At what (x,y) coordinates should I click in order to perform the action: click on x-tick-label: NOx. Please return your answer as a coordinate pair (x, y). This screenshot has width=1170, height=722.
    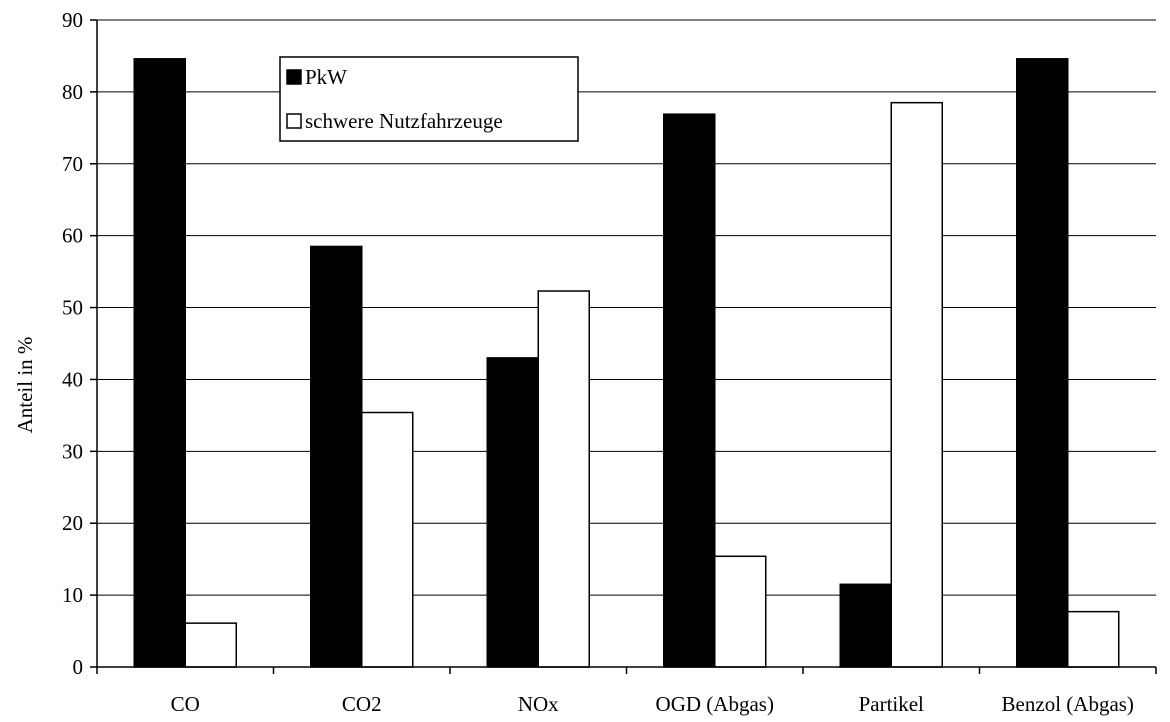
    Looking at the image, I should click on (538, 704).